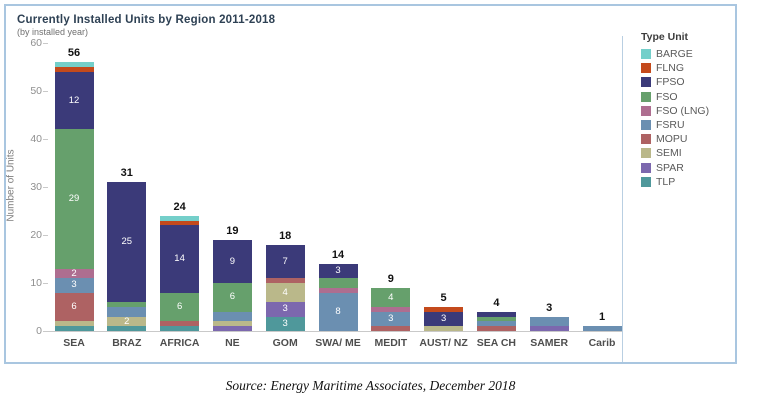 The width and height of the screenshot is (774, 409). I want to click on bar-segment-label: 6, so click(74, 306).